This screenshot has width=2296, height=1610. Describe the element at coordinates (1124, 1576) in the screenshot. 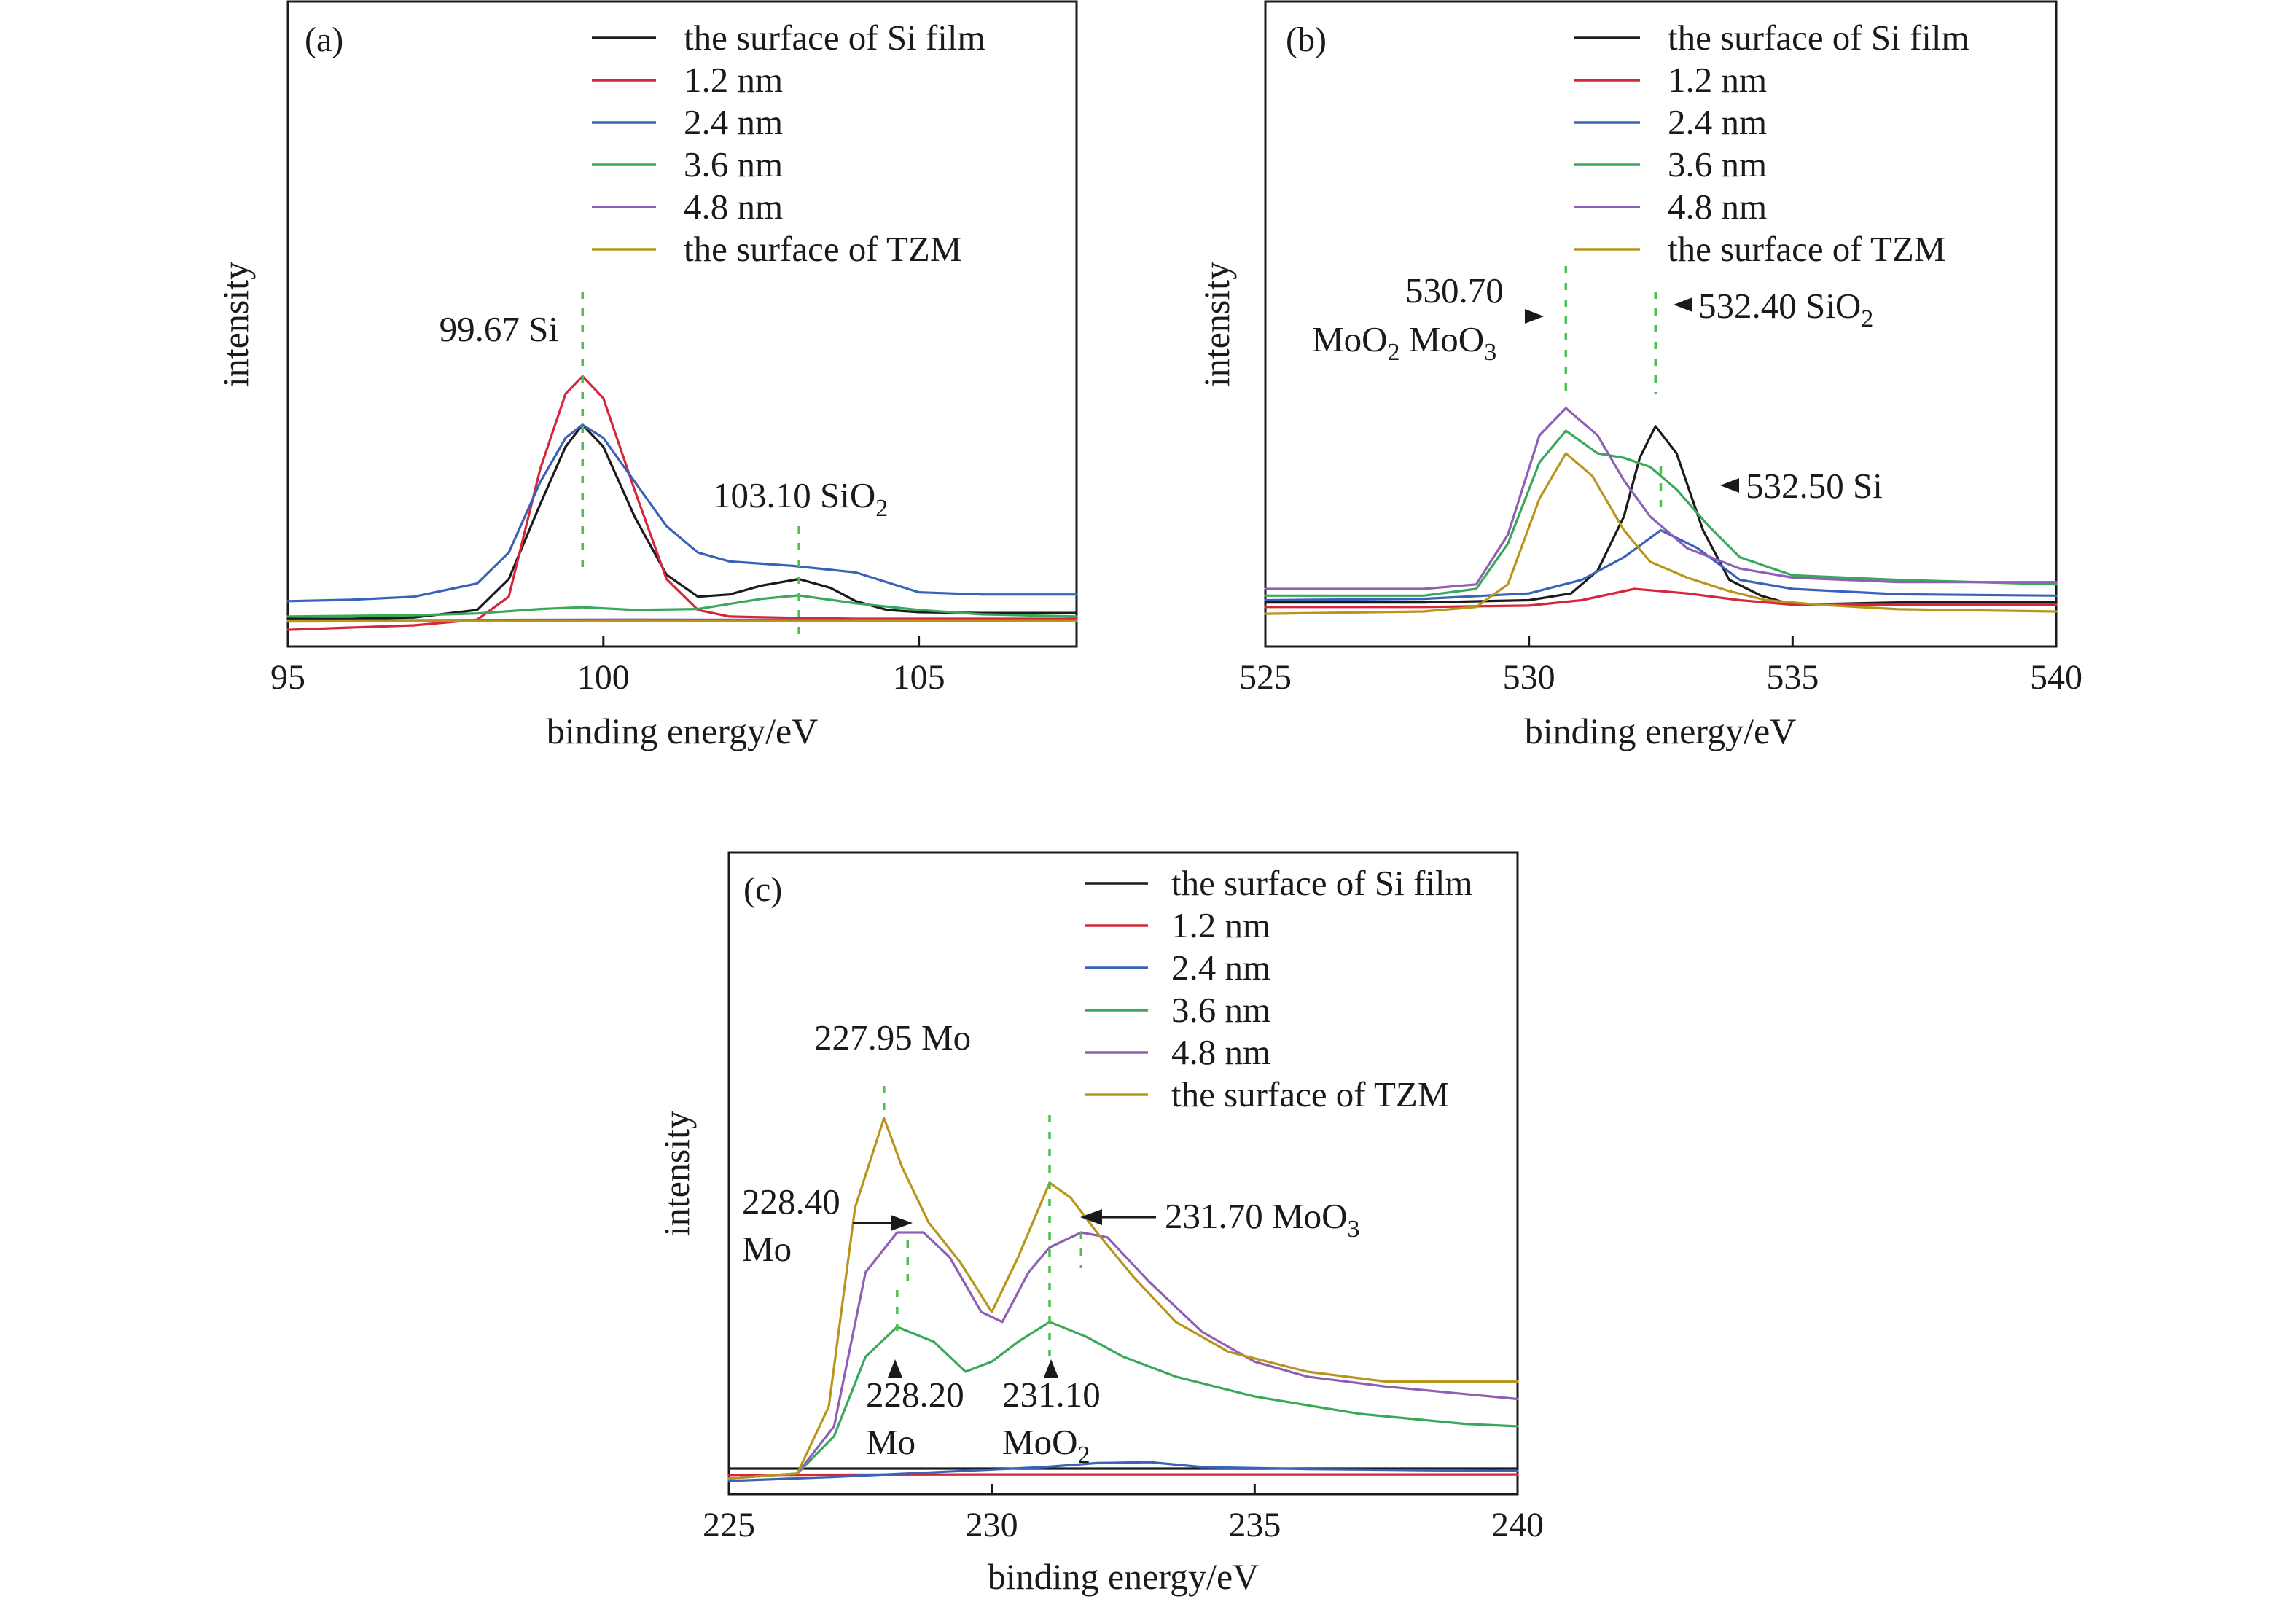

I see `x-axis-label-c: binding energy/eV` at that location.